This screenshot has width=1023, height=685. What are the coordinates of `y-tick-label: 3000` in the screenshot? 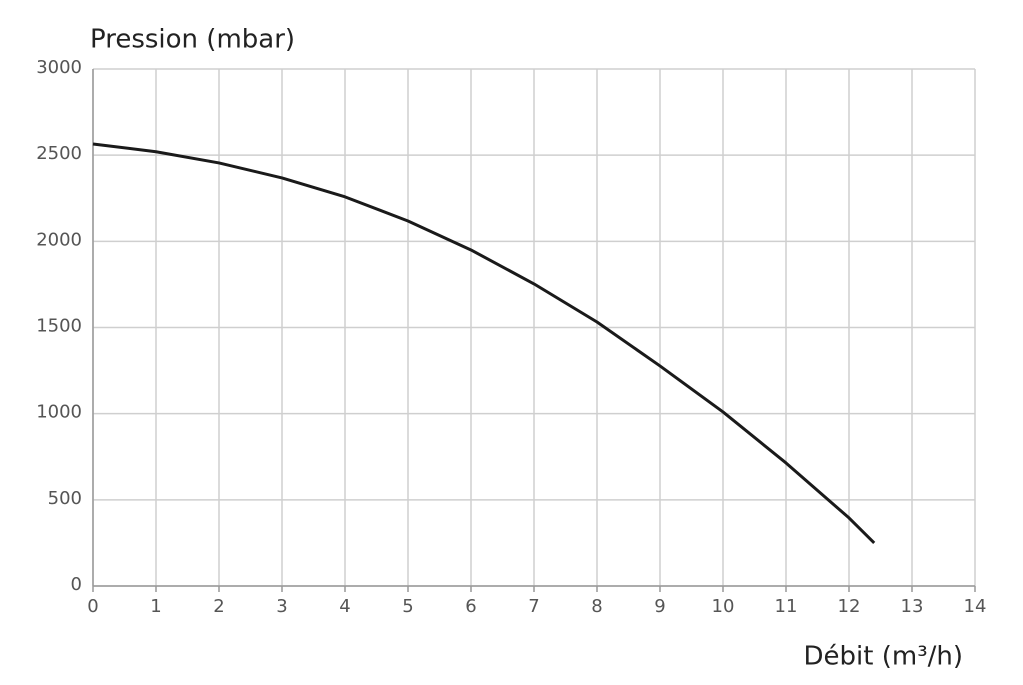 It's located at (59, 67).